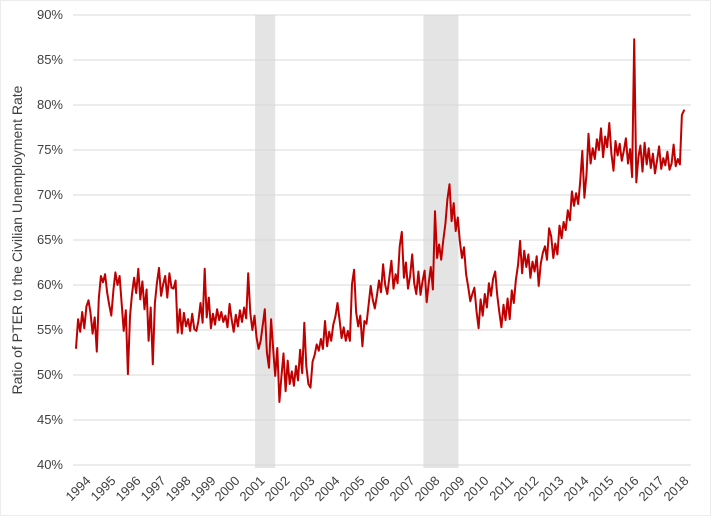 This screenshot has width=711, height=516. What do you see at coordinates (49, 329) in the screenshot?
I see `y-tick-label: 55%` at bounding box center [49, 329].